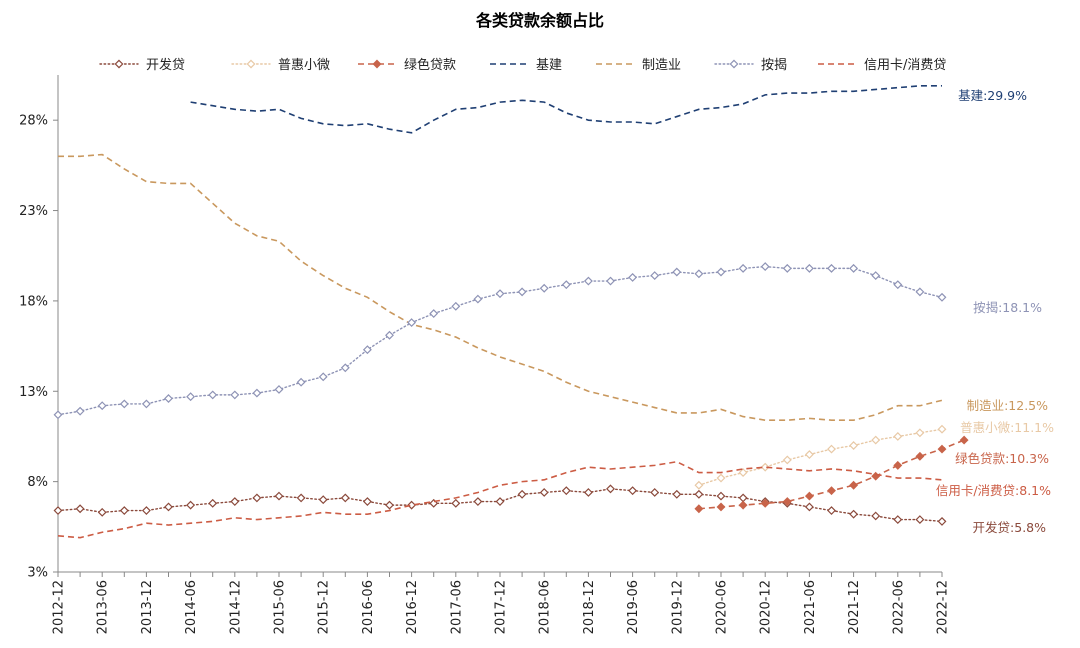 This screenshot has height=648, width=1080. Describe the element at coordinates (526, 65) in the screenshot. I see `legend-item-3: 基建` at that location.